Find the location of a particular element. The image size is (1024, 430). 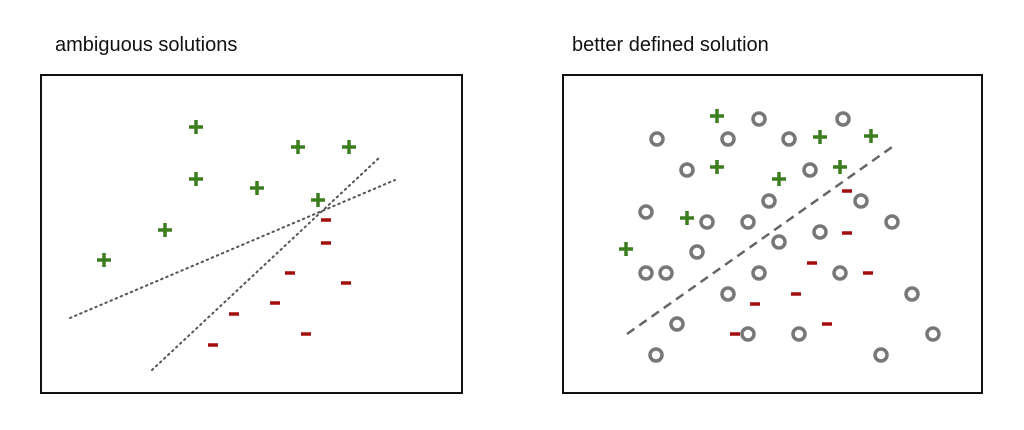

panel-title: better defined solution is located at coordinates (670, 45).